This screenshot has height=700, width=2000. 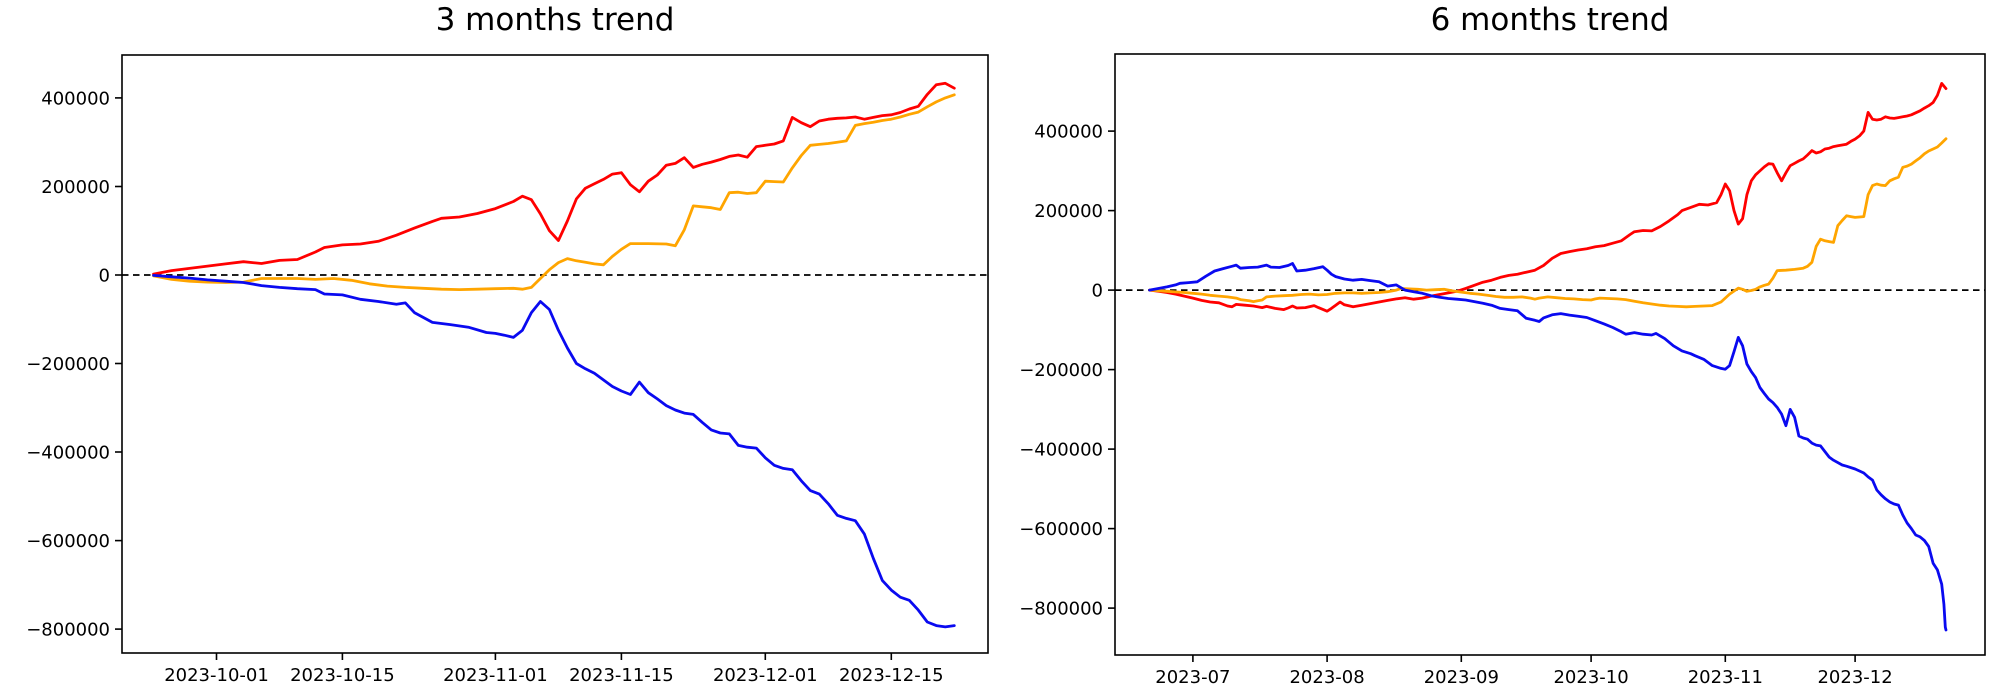 What do you see at coordinates (1725, 677) in the screenshot?
I see `x-tick-label: 2023-11` at bounding box center [1725, 677].